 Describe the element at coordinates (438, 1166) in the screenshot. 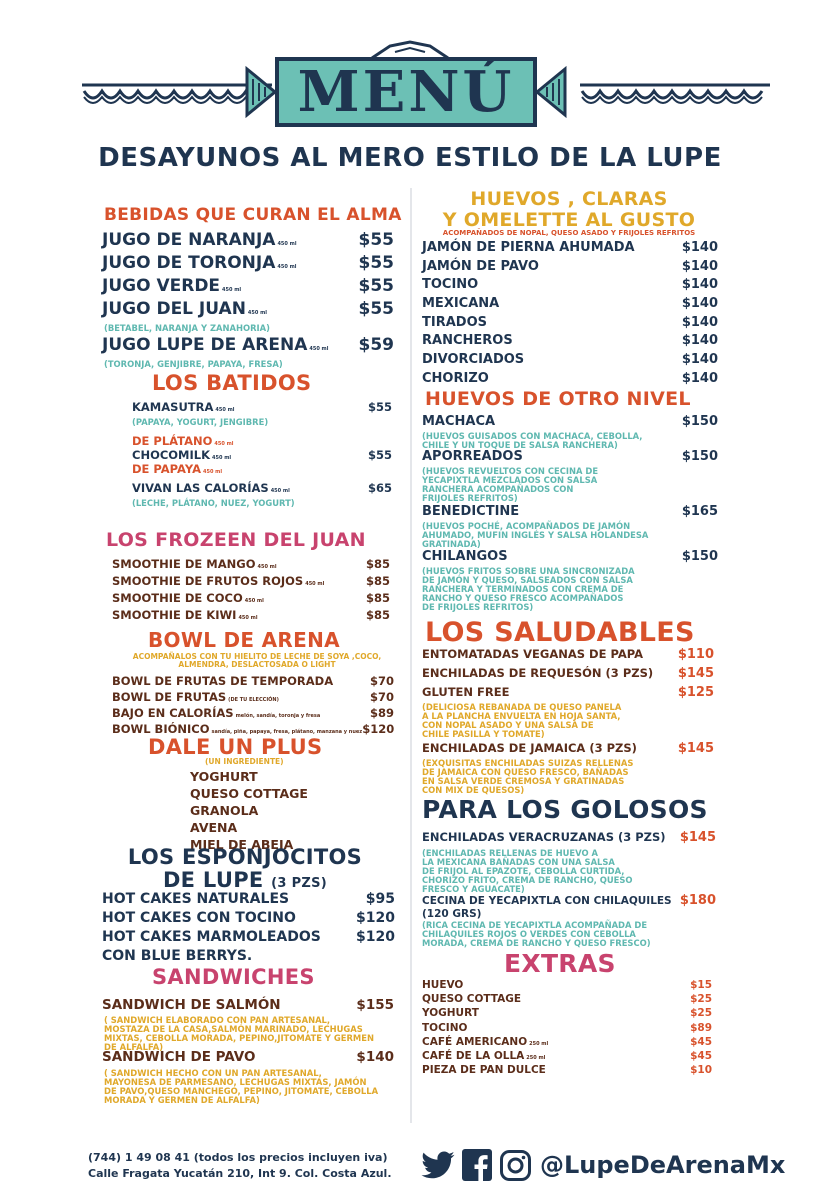

I see `twitter-icon` at that location.